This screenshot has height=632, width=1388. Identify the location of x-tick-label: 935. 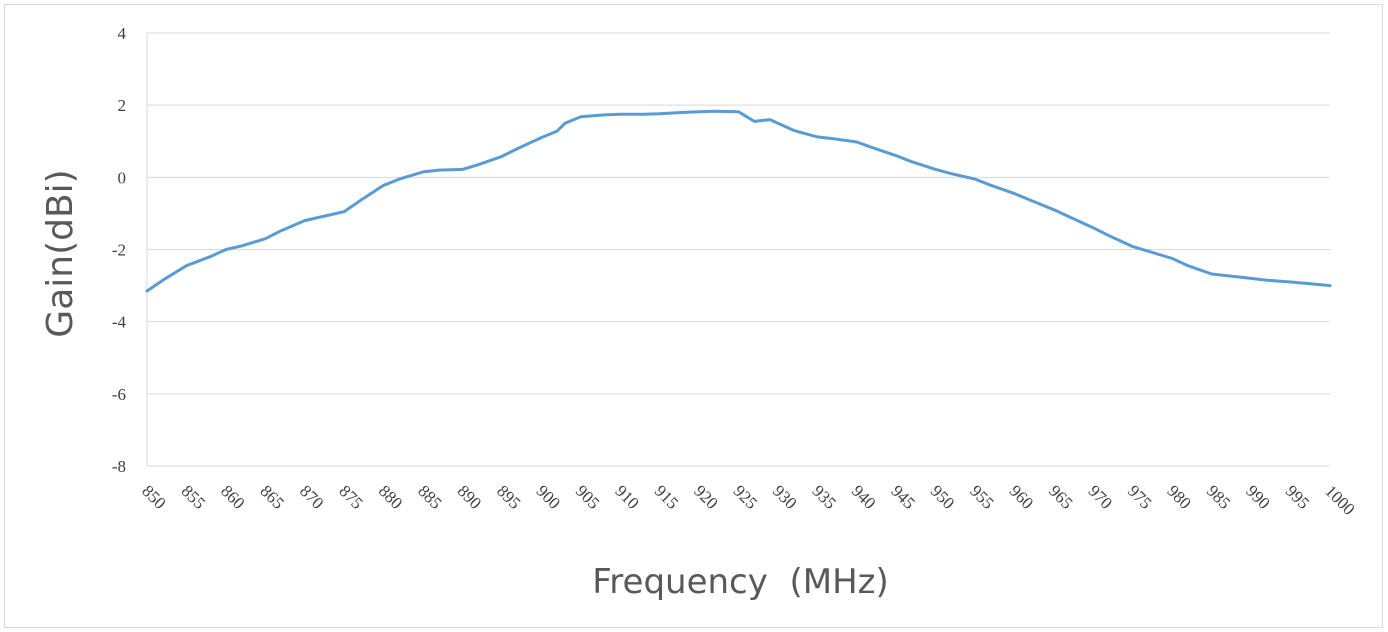
(824, 496).